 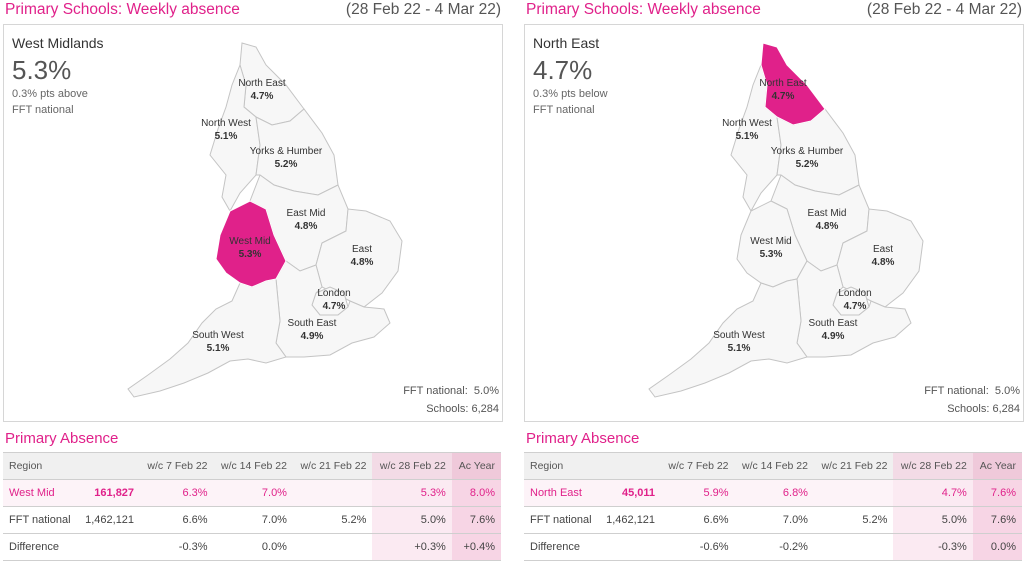 I want to click on cell-wc-7-feb: 5.9%, so click(x=698, y=493).